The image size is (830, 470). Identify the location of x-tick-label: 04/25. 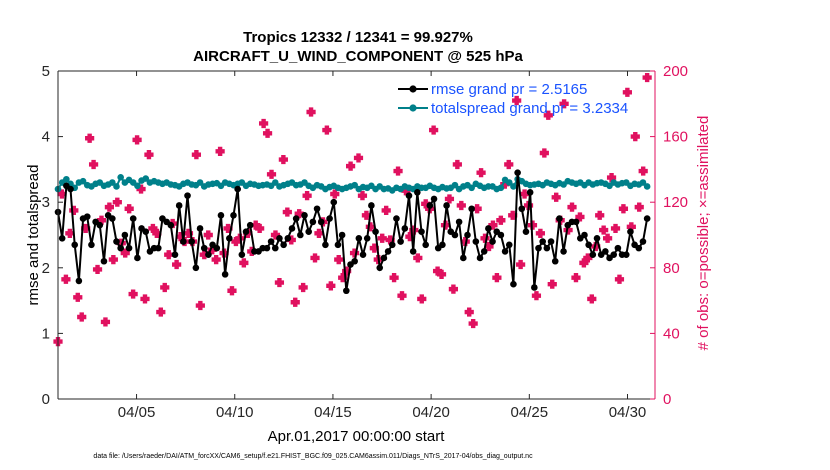
(530, 412).